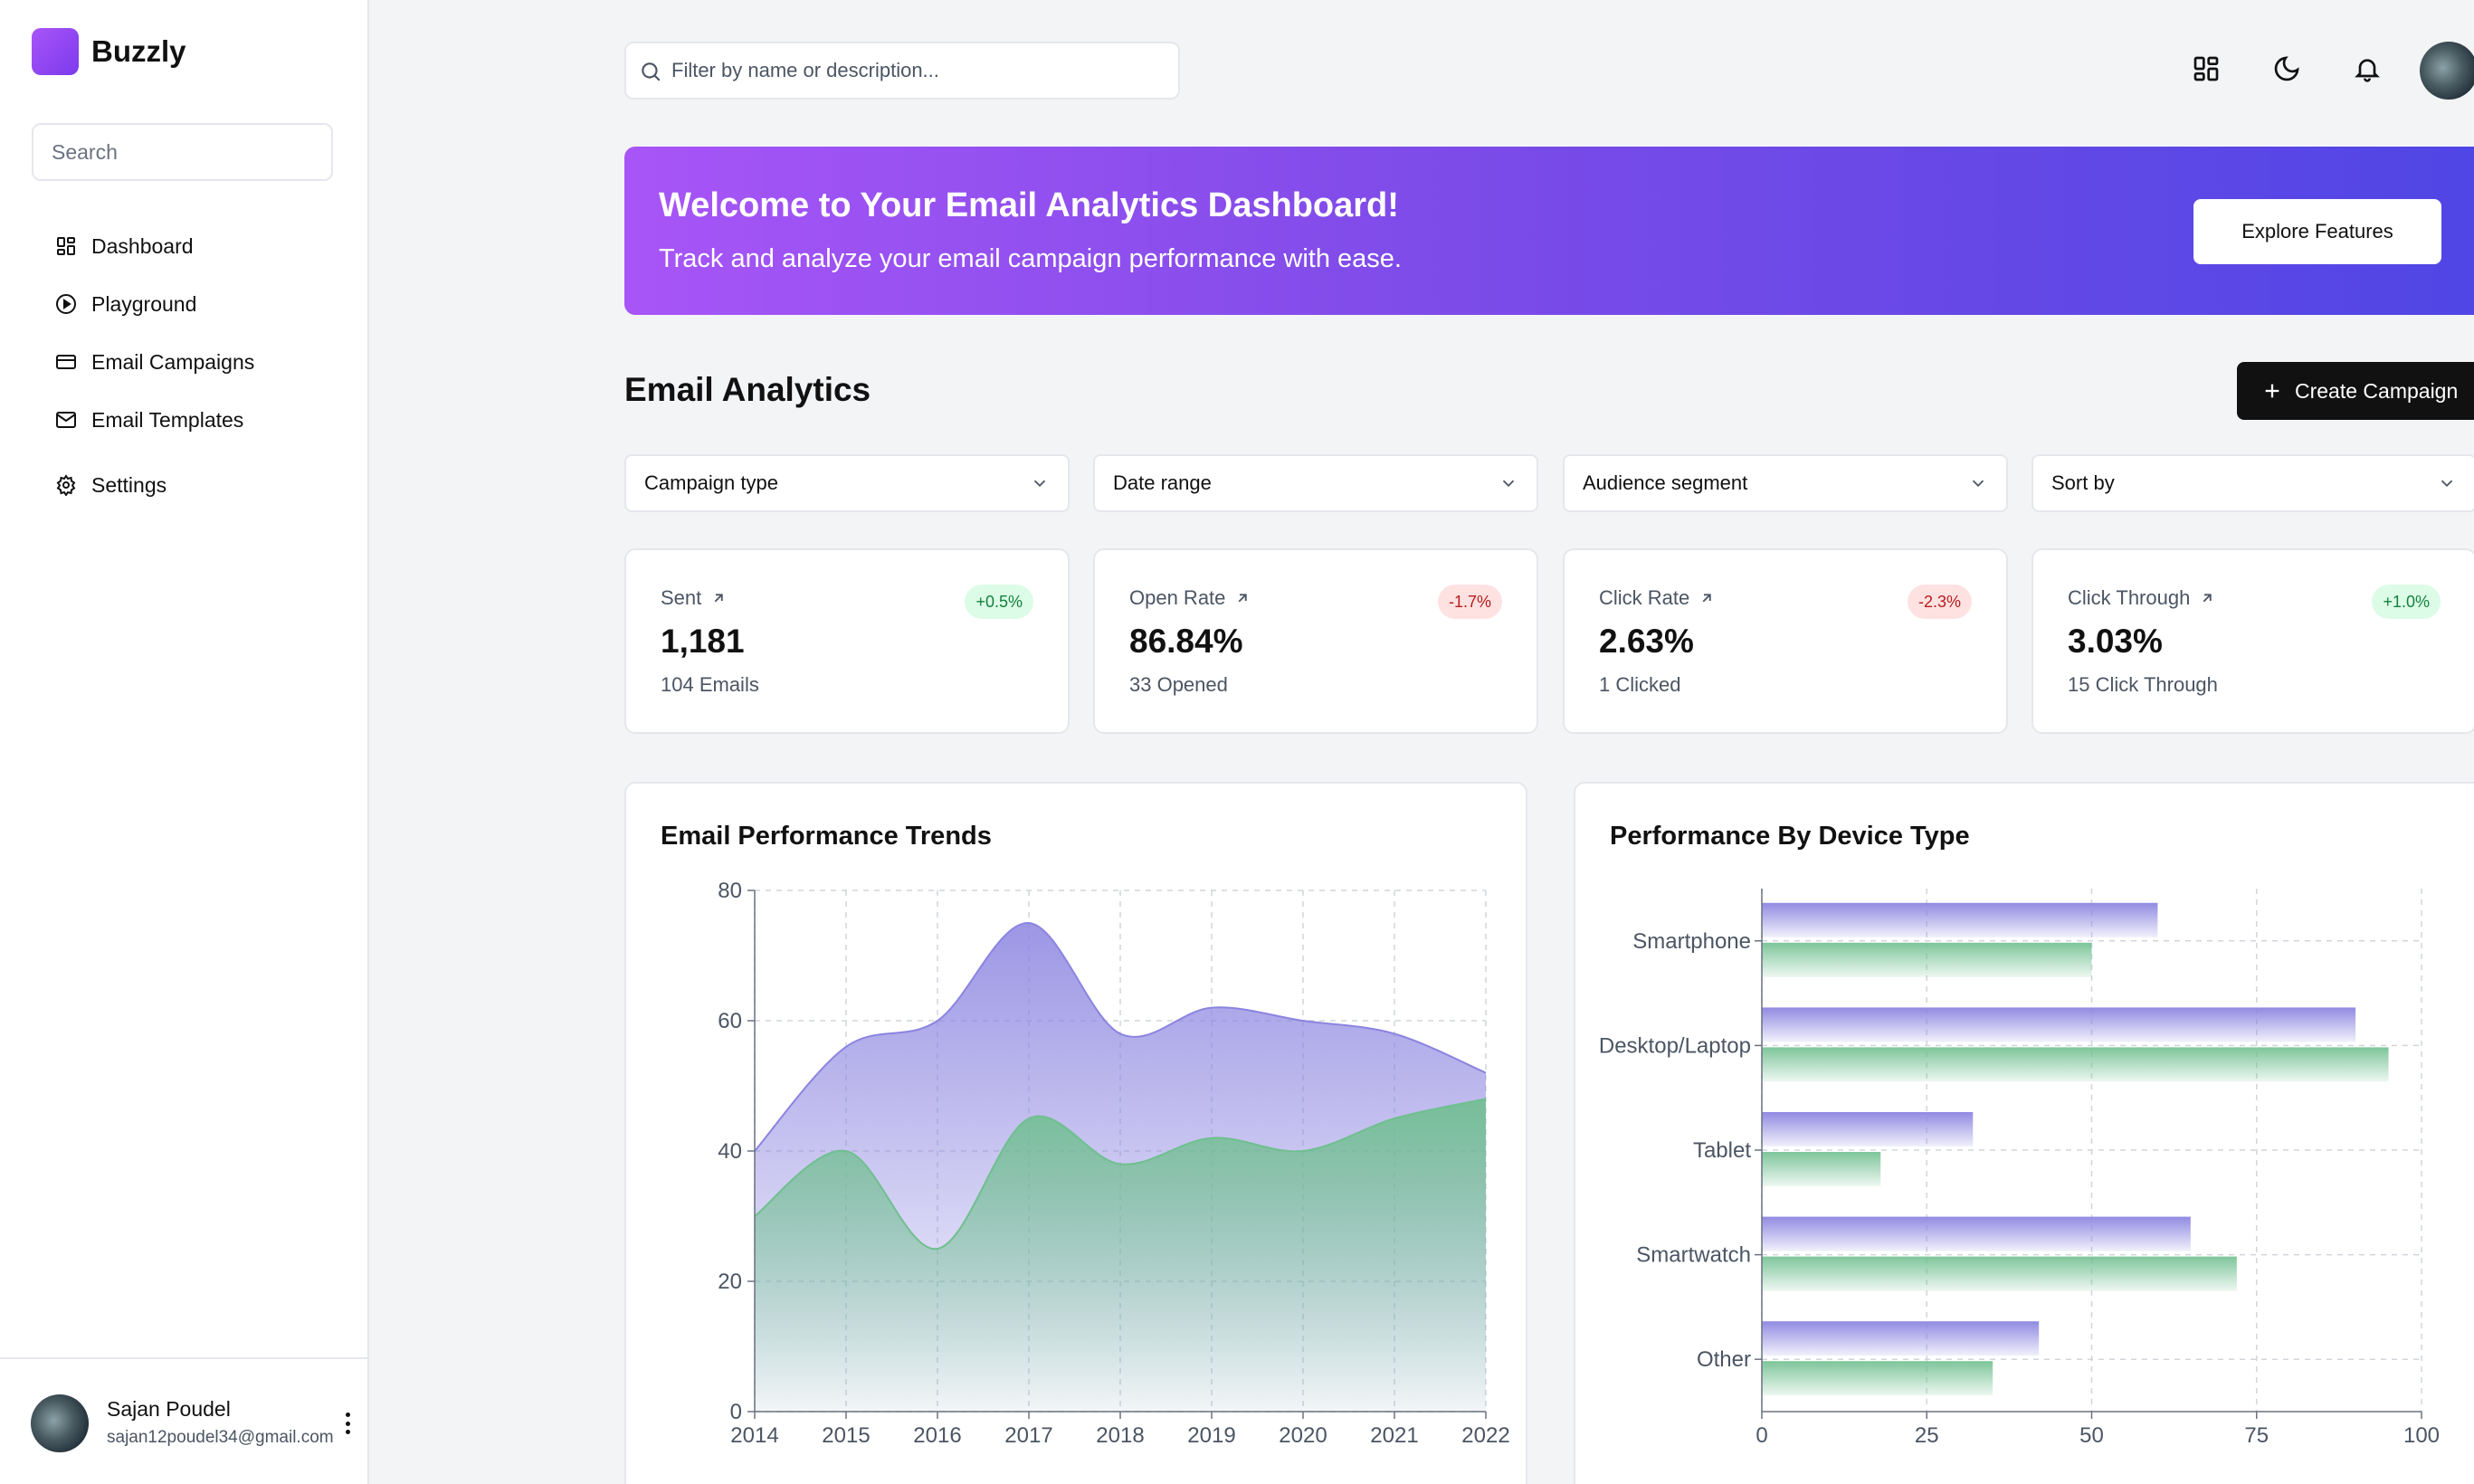 The height and width of the screenshot is (1484, 2474). What do you see at coordinates (2286, 68) in the screenshot?
I see `theme-toggle-button` at bounding box center [2286, 68].